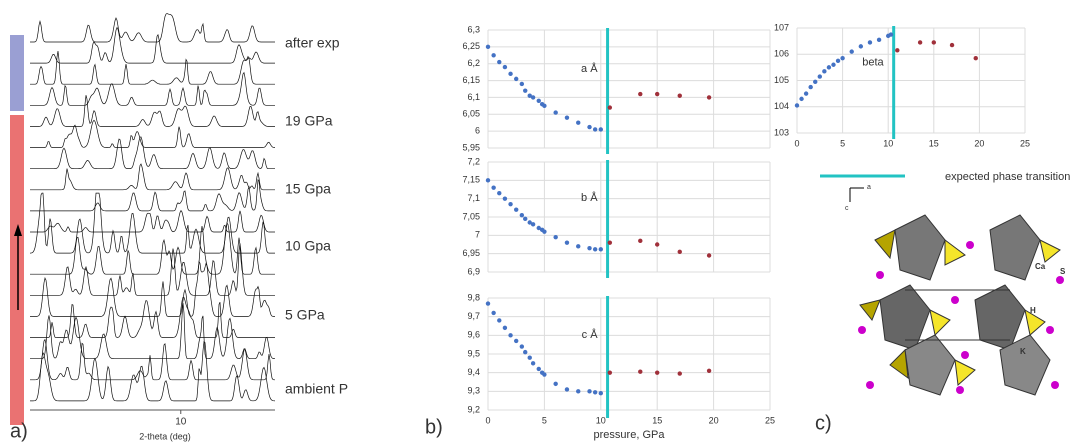  What do you see at coordinates (471, 80) in the screenshot?
I see `y-tick-label: 6,15` at bounding box center [471, 80].